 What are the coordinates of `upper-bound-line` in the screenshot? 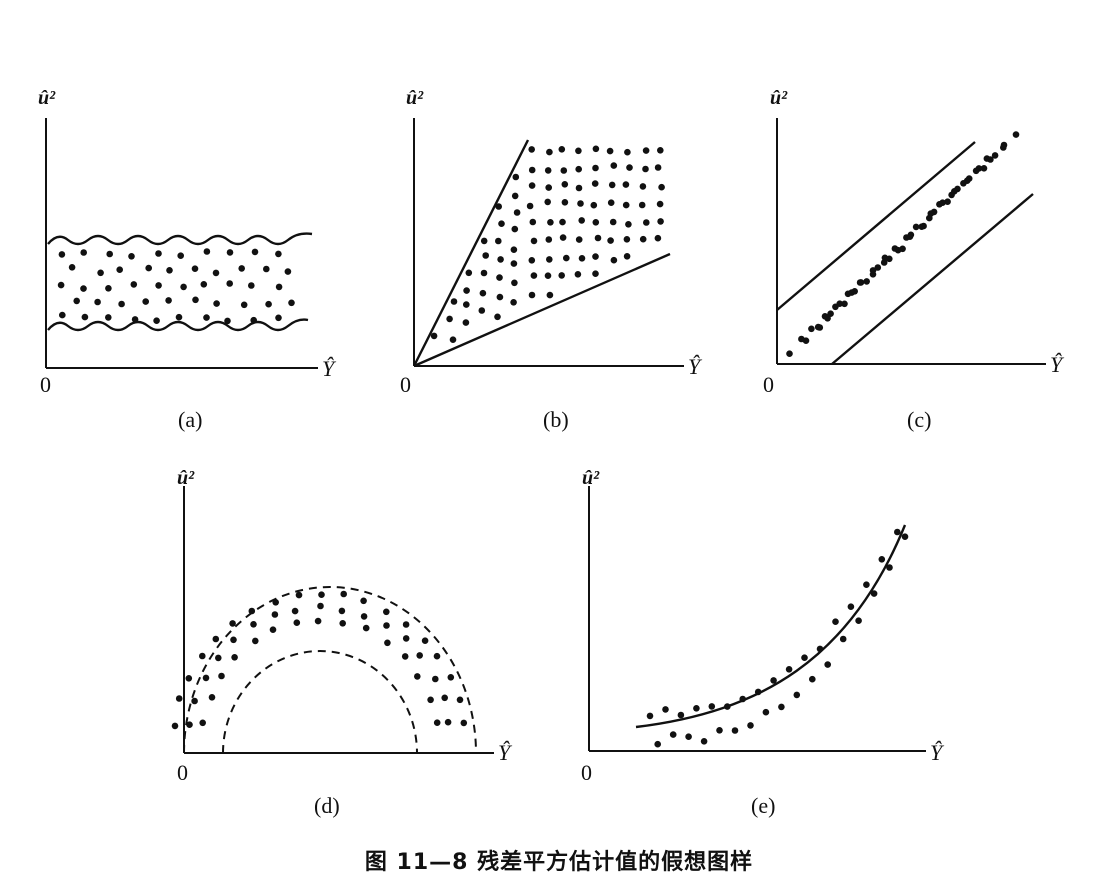 It's located at (471, 253).